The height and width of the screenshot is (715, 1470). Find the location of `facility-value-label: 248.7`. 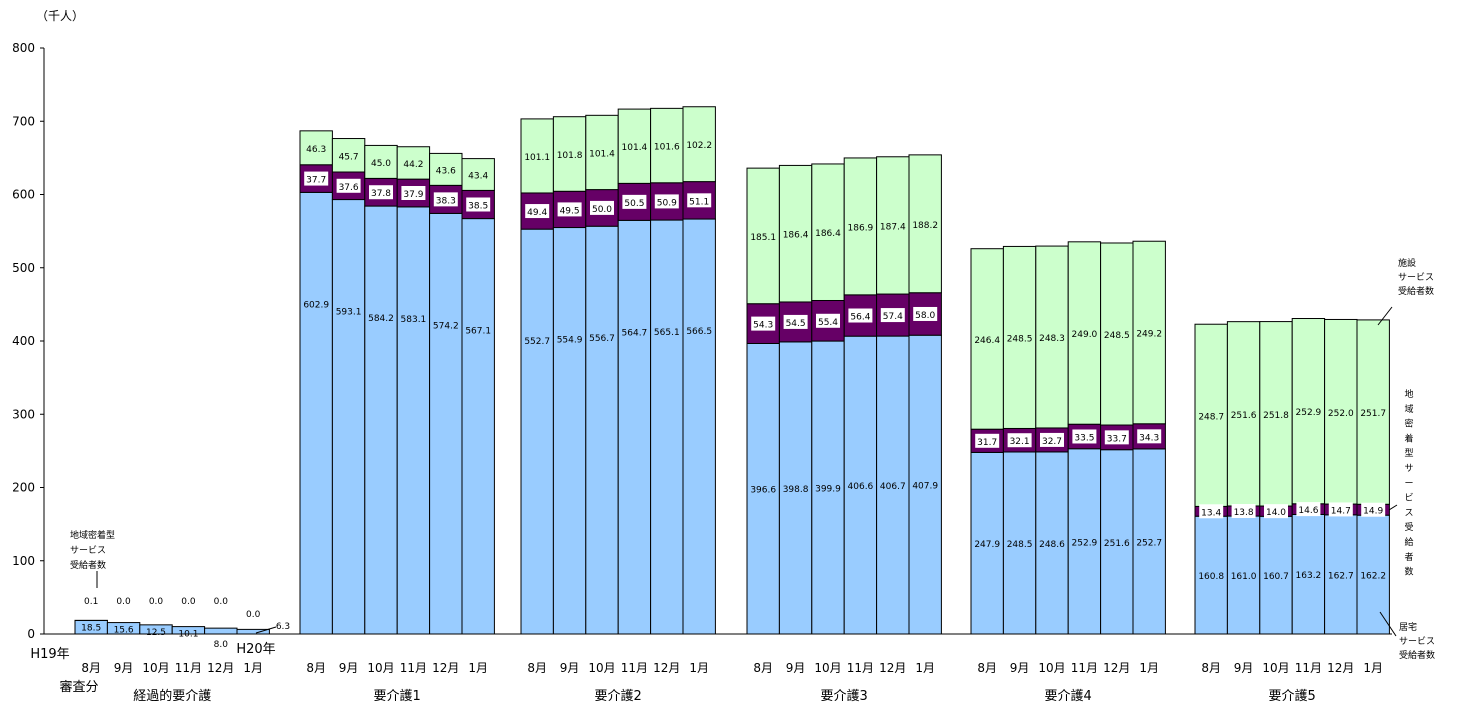

facility-value-label: 248.7 is located at coordinates (1211, 417).